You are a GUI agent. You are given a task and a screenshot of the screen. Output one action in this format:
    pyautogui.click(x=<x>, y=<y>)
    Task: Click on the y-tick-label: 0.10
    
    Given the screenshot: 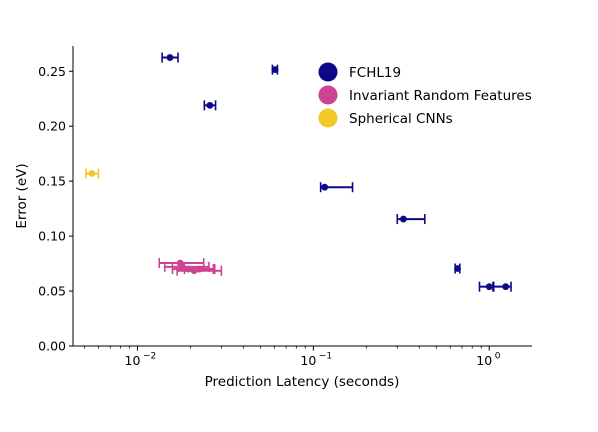 What is the action you would take?
    pyautogui.click(x=52, y=236)
    